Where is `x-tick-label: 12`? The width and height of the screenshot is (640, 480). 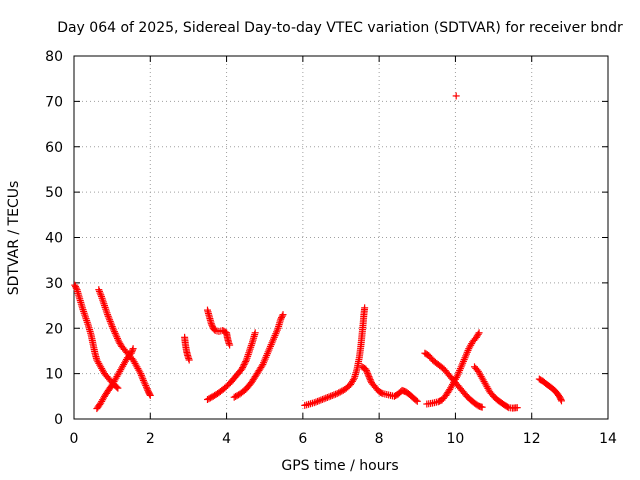
x-tick-label: 12 is located at coordinates (532, 439).